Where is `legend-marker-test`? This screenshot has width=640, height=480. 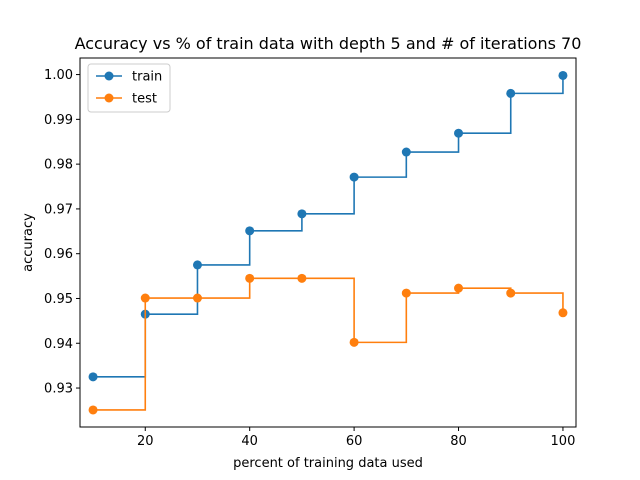 legend-marker-test is located at coordinates (109, 98).